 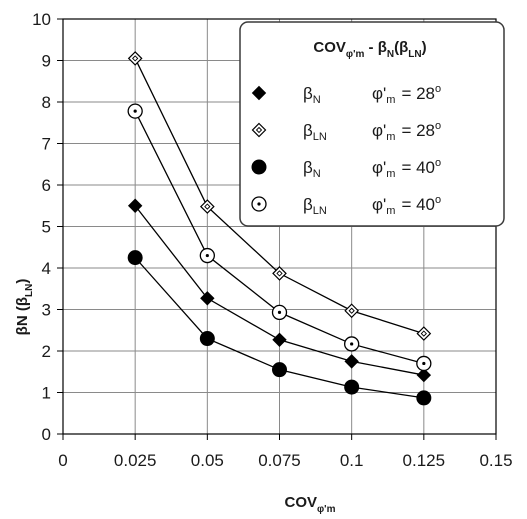 What do you see at coordinates (135, 460) in the screenshot?
I see `x-tick-label: 0.025` at bounding box center [135, 460].